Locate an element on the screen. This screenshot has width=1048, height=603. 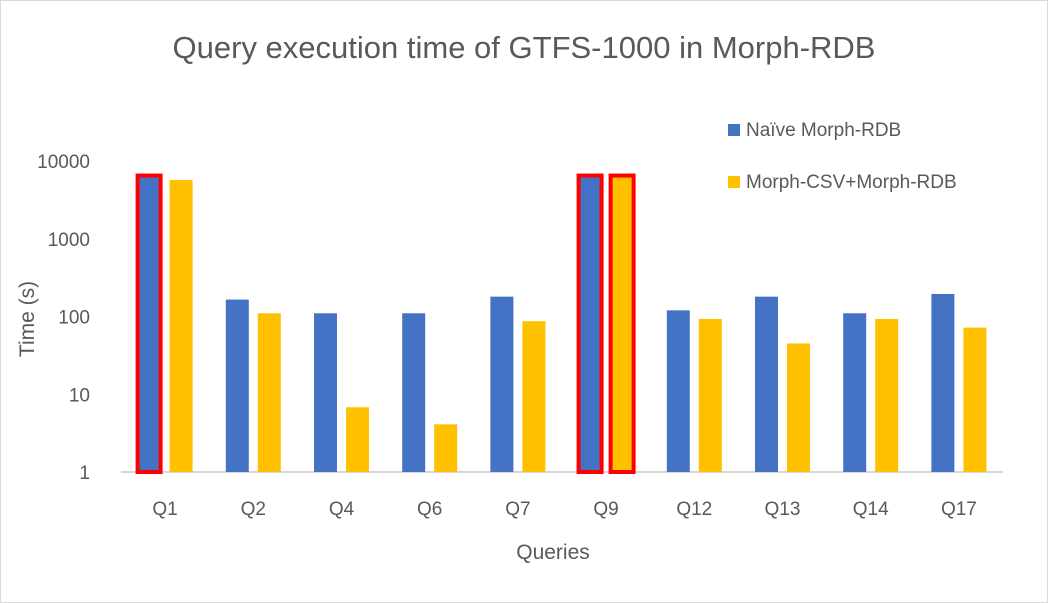
x-tick-label: Q1 is located at coordinates (164, 509).